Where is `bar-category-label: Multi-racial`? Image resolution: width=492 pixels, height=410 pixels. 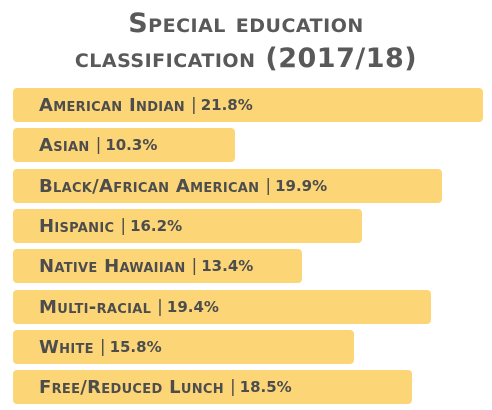 bar-category-label: Multi-racial is located at coordinates (95, 307).